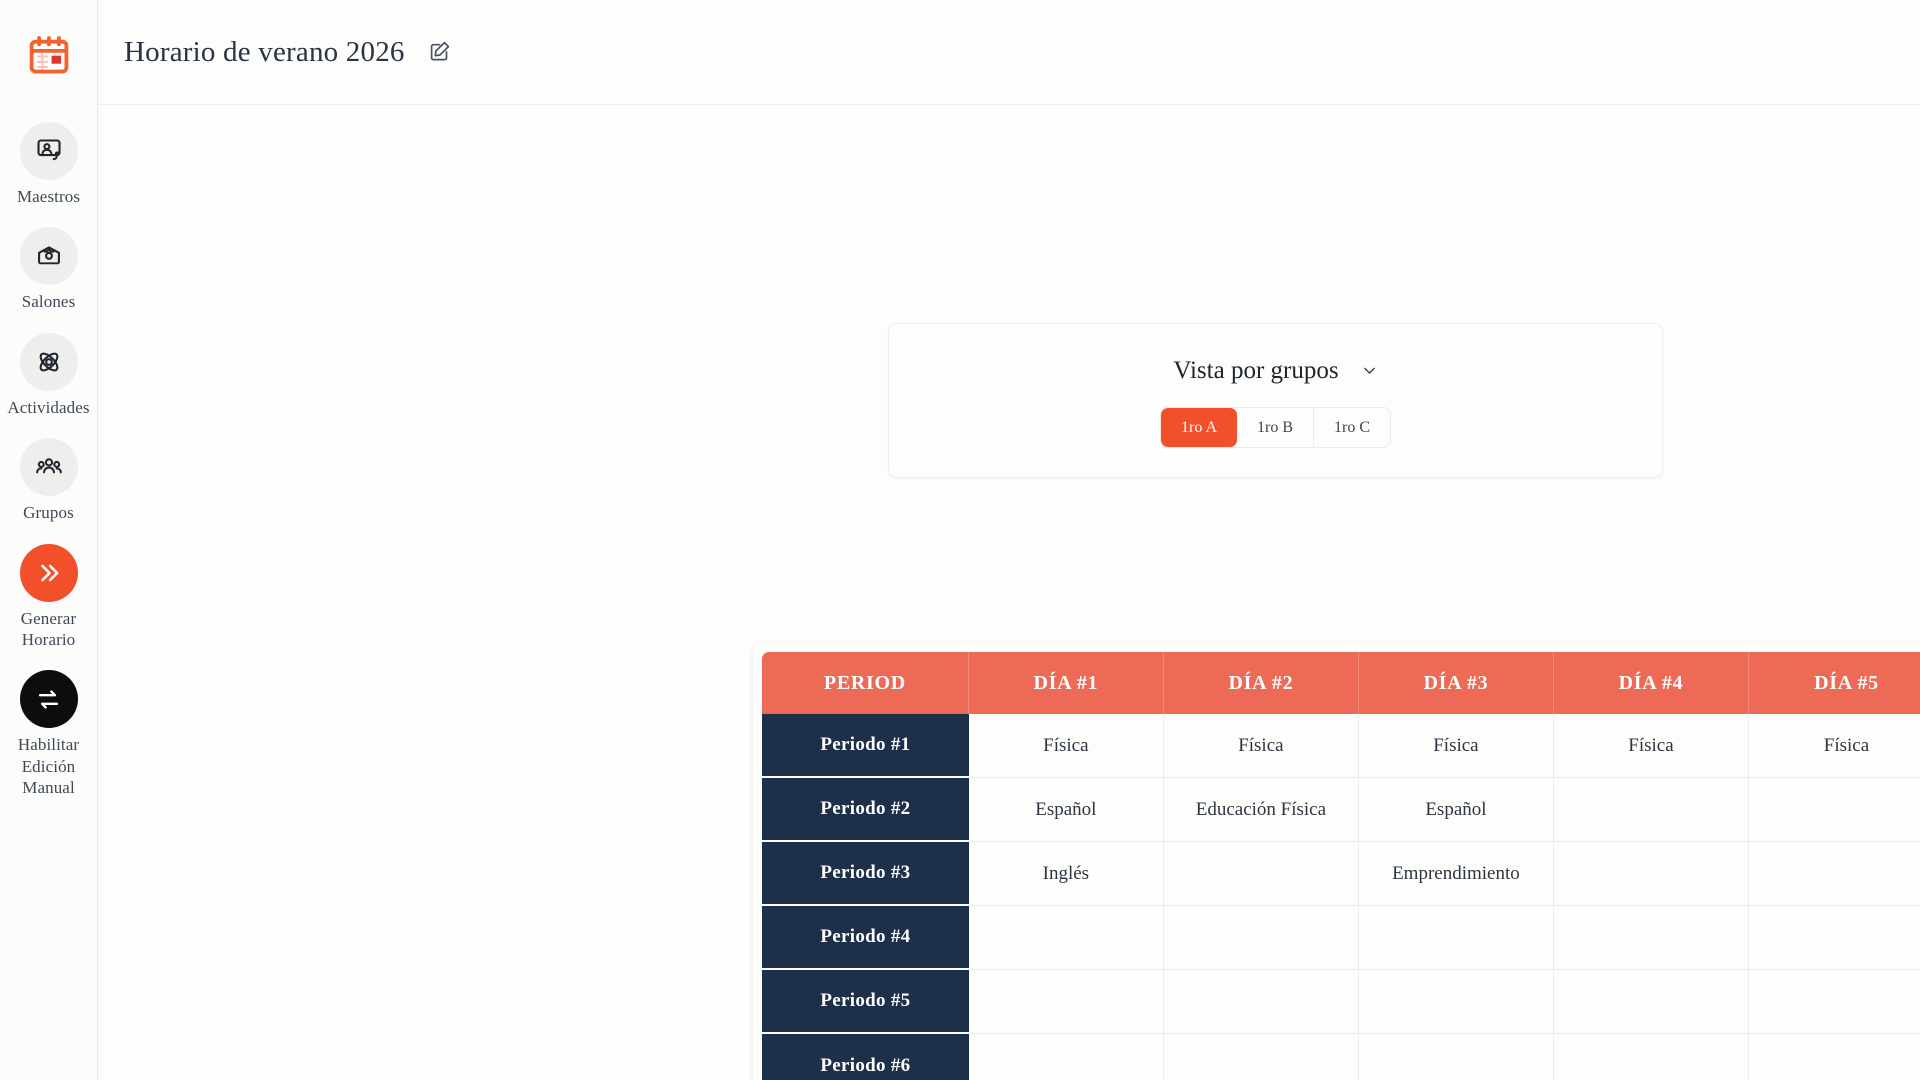 The image size is (1920, 1080). Describe the element at coordinates (48, 467) in the screenshot. I see `people-group-icon` at that location.